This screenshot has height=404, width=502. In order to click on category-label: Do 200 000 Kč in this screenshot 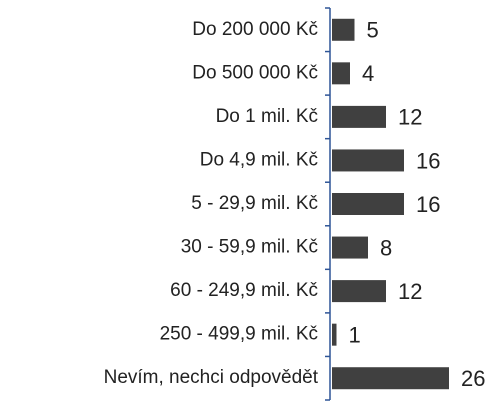, I will do `click(255, 29)`.